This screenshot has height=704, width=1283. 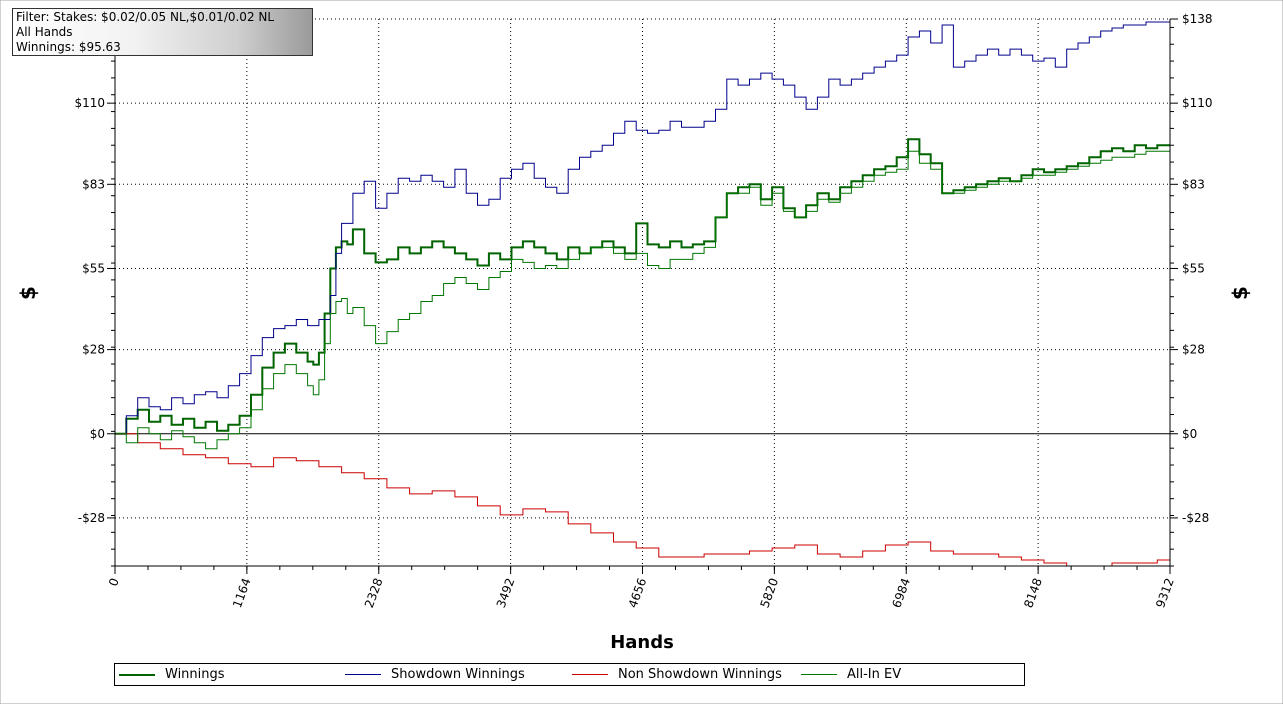 I want to click on y-axis-title-right: $, so click(x=1240, y=293).